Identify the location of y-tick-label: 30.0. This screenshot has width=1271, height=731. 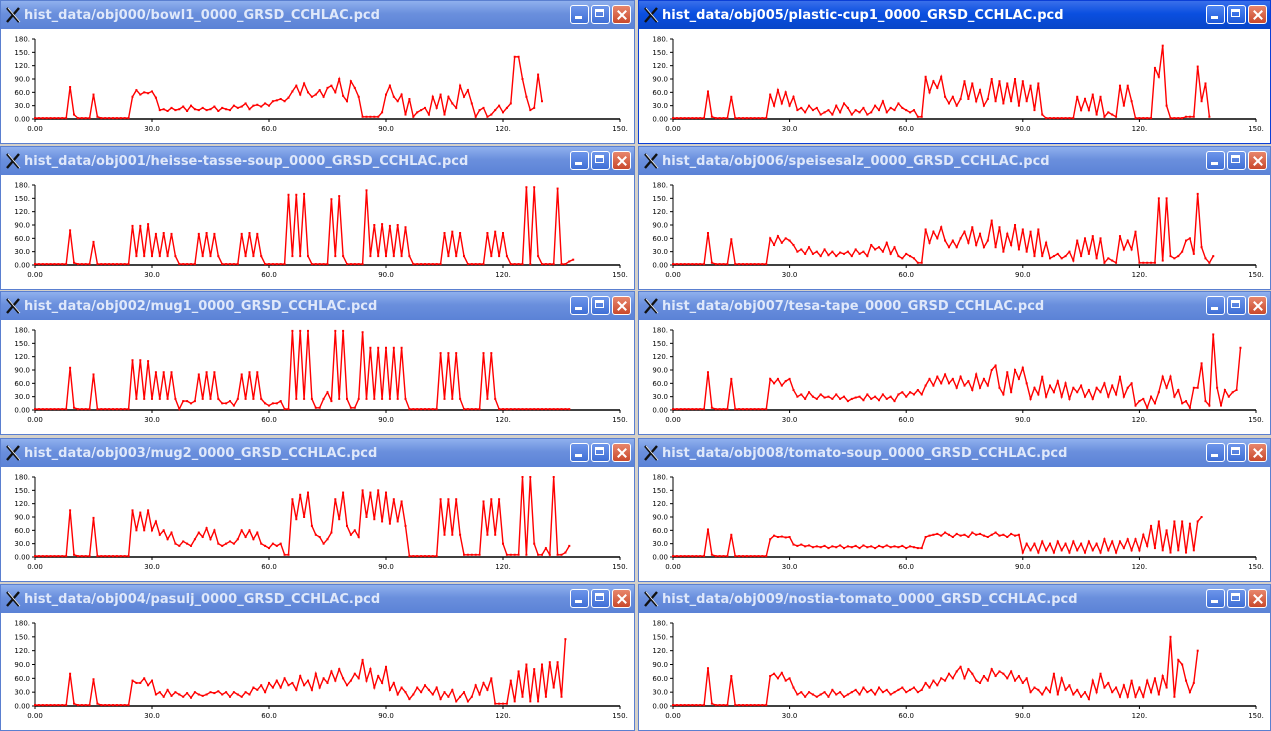
(22, 693).